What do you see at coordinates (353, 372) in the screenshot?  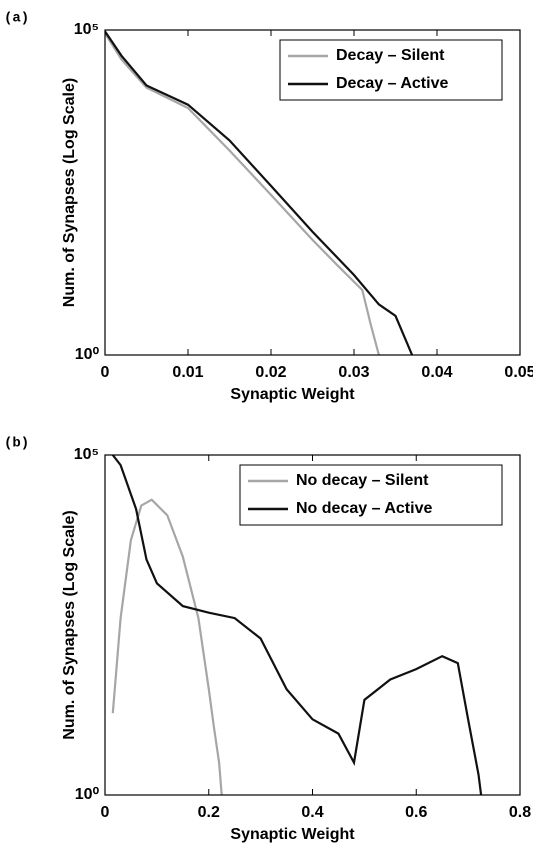 I see `x-tick-label: 0.03` at bounding box center [353, 372].